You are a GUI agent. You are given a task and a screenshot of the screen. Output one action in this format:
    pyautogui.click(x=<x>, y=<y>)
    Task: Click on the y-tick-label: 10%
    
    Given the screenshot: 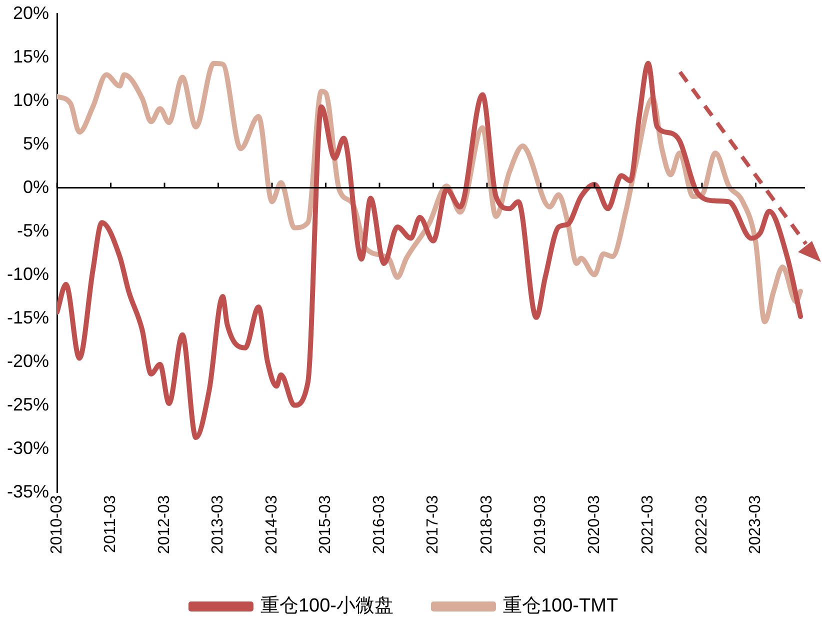 What is the action you would take?
    pyautogui.click(x=31, y=100)
    